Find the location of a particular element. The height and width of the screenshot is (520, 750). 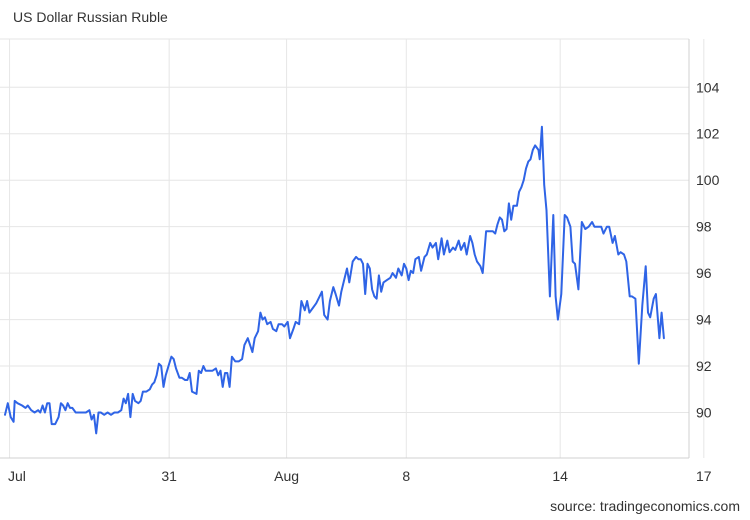

x-tick-label-Aug: Aug is located at coordinates (286, 476).